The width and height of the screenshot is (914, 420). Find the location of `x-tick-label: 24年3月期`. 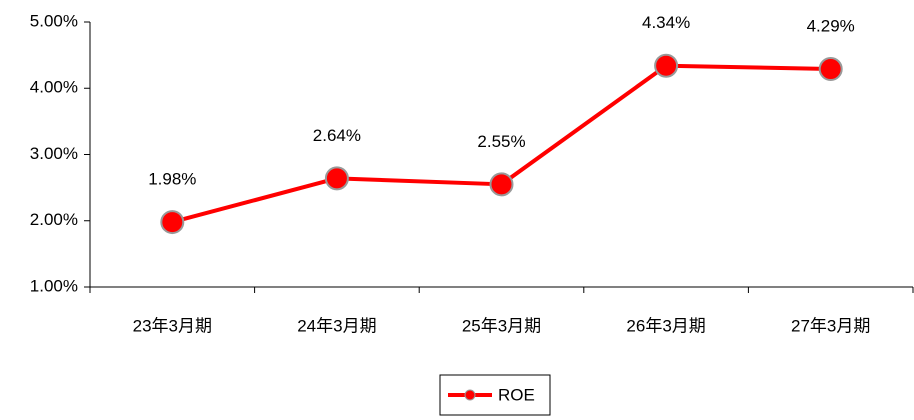

x-tick-label: 24年3月期 is located at coordinates (336, 325).